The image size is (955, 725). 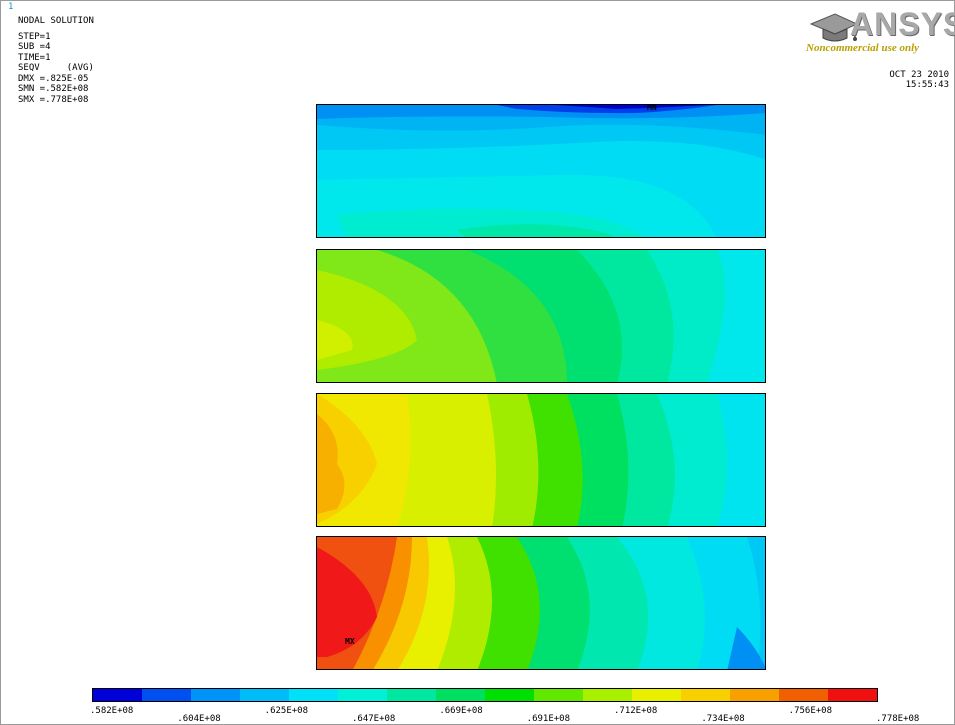 I want to click on legend-label: .712E+08, so click(x=636, y=711).